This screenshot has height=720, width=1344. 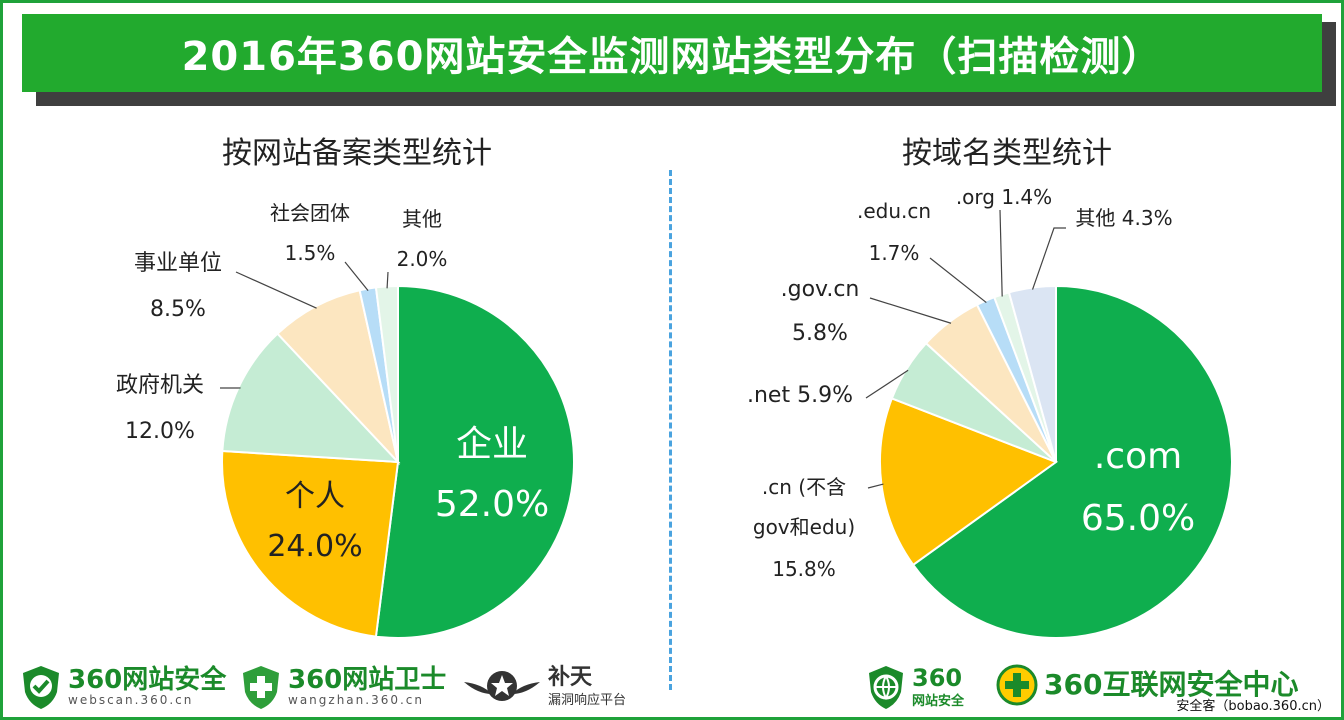 What do you see at coordinates (367, 680) in the screenshot?
I see `logo-wangzhan-name: 360网站卫士` at bounding box center [367, 680].